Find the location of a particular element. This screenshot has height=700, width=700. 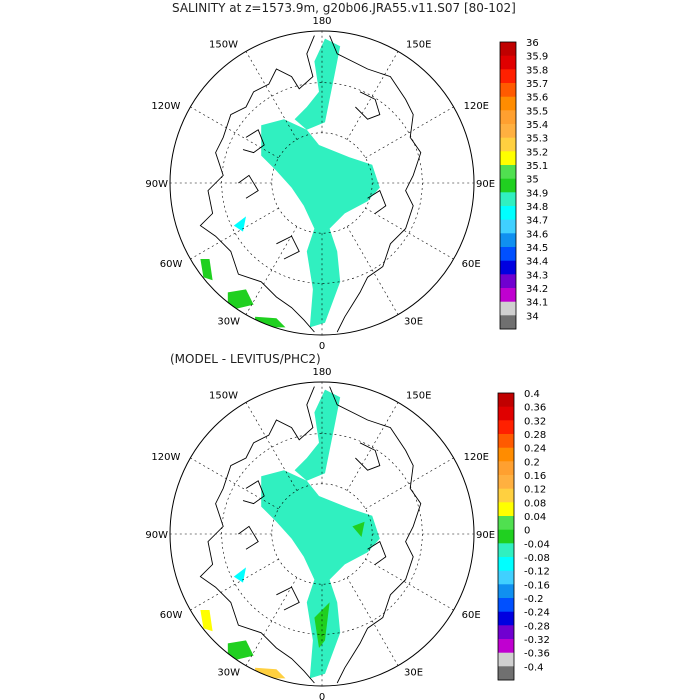

colorbar-label: -0.4 is located at coordinates (534, 667).